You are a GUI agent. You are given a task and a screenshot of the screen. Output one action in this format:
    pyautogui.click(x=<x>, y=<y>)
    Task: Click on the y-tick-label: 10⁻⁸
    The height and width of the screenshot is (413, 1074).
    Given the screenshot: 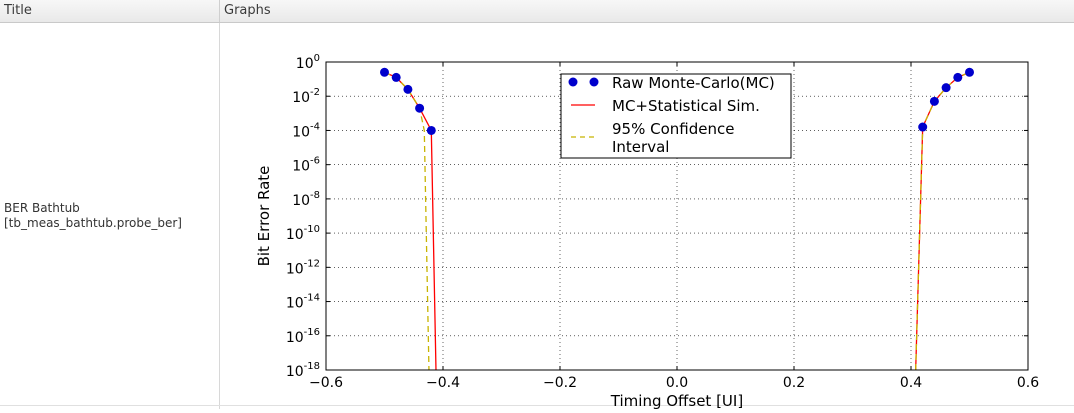 What is the action you would take?
    pyautogui.click(x=306, y=199)
    